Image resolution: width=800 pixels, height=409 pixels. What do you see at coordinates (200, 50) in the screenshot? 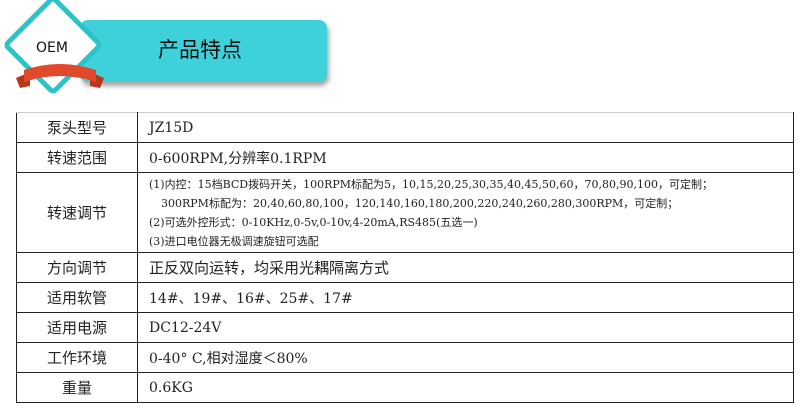
I see `section-title: 产品特点` at bounding box center [200, 50].